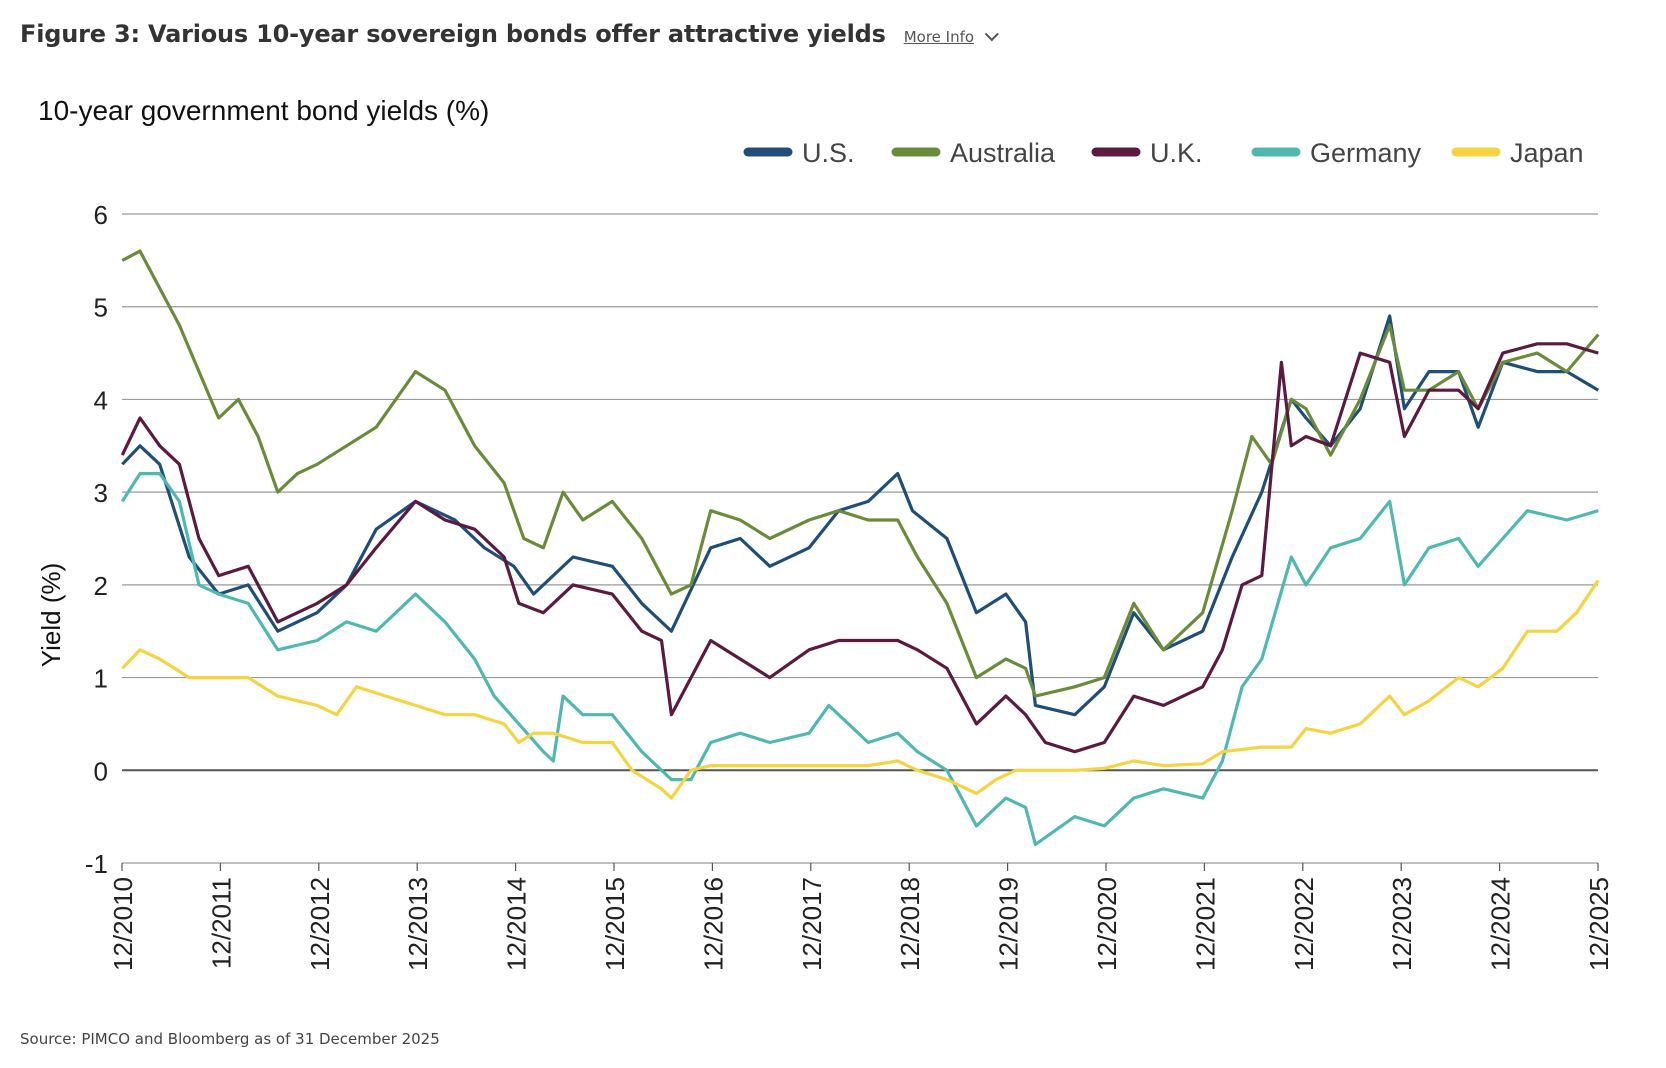 The width and height of the screenshot is (1666, 1068). What do you see at coordinates (123, 924) in the screenshot?
I see `x-tick-label: 12/2010` at bounding box center [123, 924].